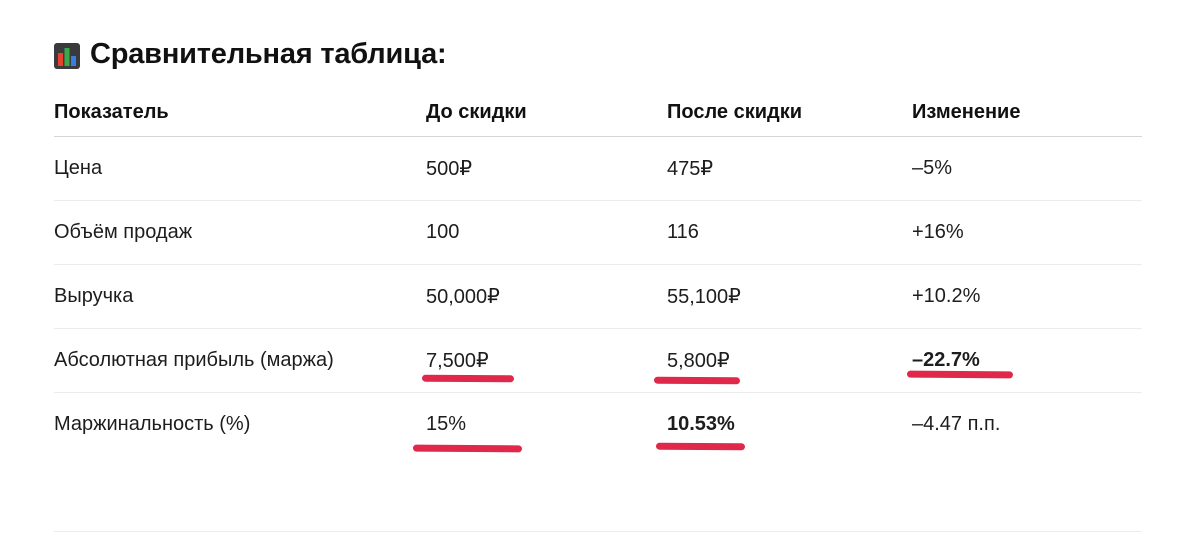 The width and height of the screenshot is (1200, 535). Describe the element at coordinates (539, 425) in the screenshot. I see `cell-before: 15%` at that location.